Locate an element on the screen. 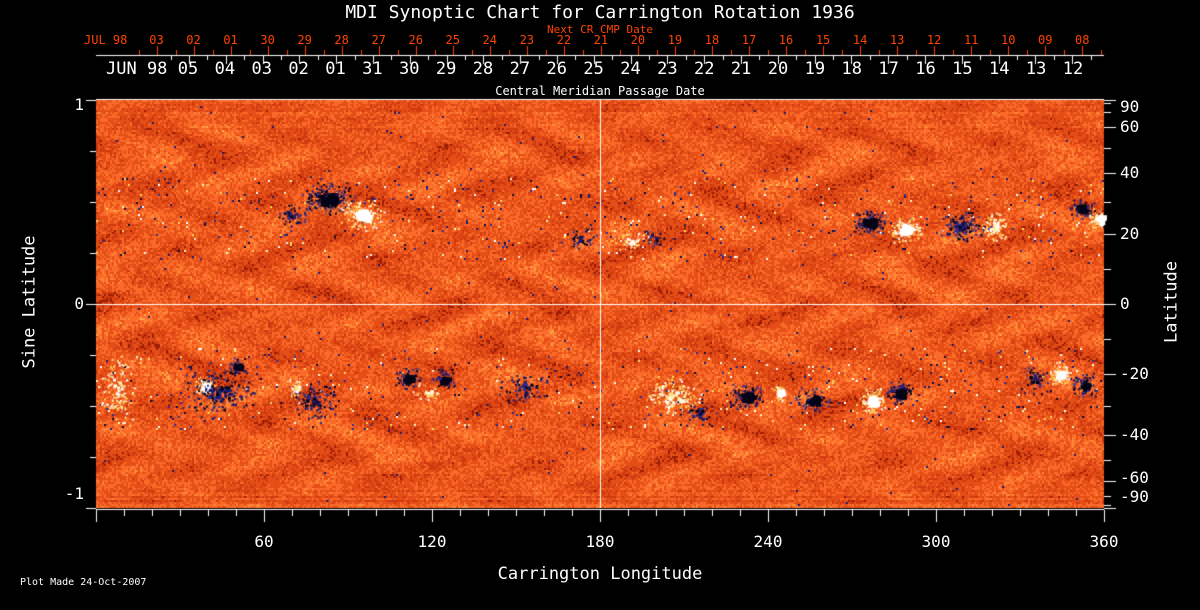 The width and height of the screenshot is (1200, 610). right-tick-neg20: -20 is located at coordinates (1134, 373).